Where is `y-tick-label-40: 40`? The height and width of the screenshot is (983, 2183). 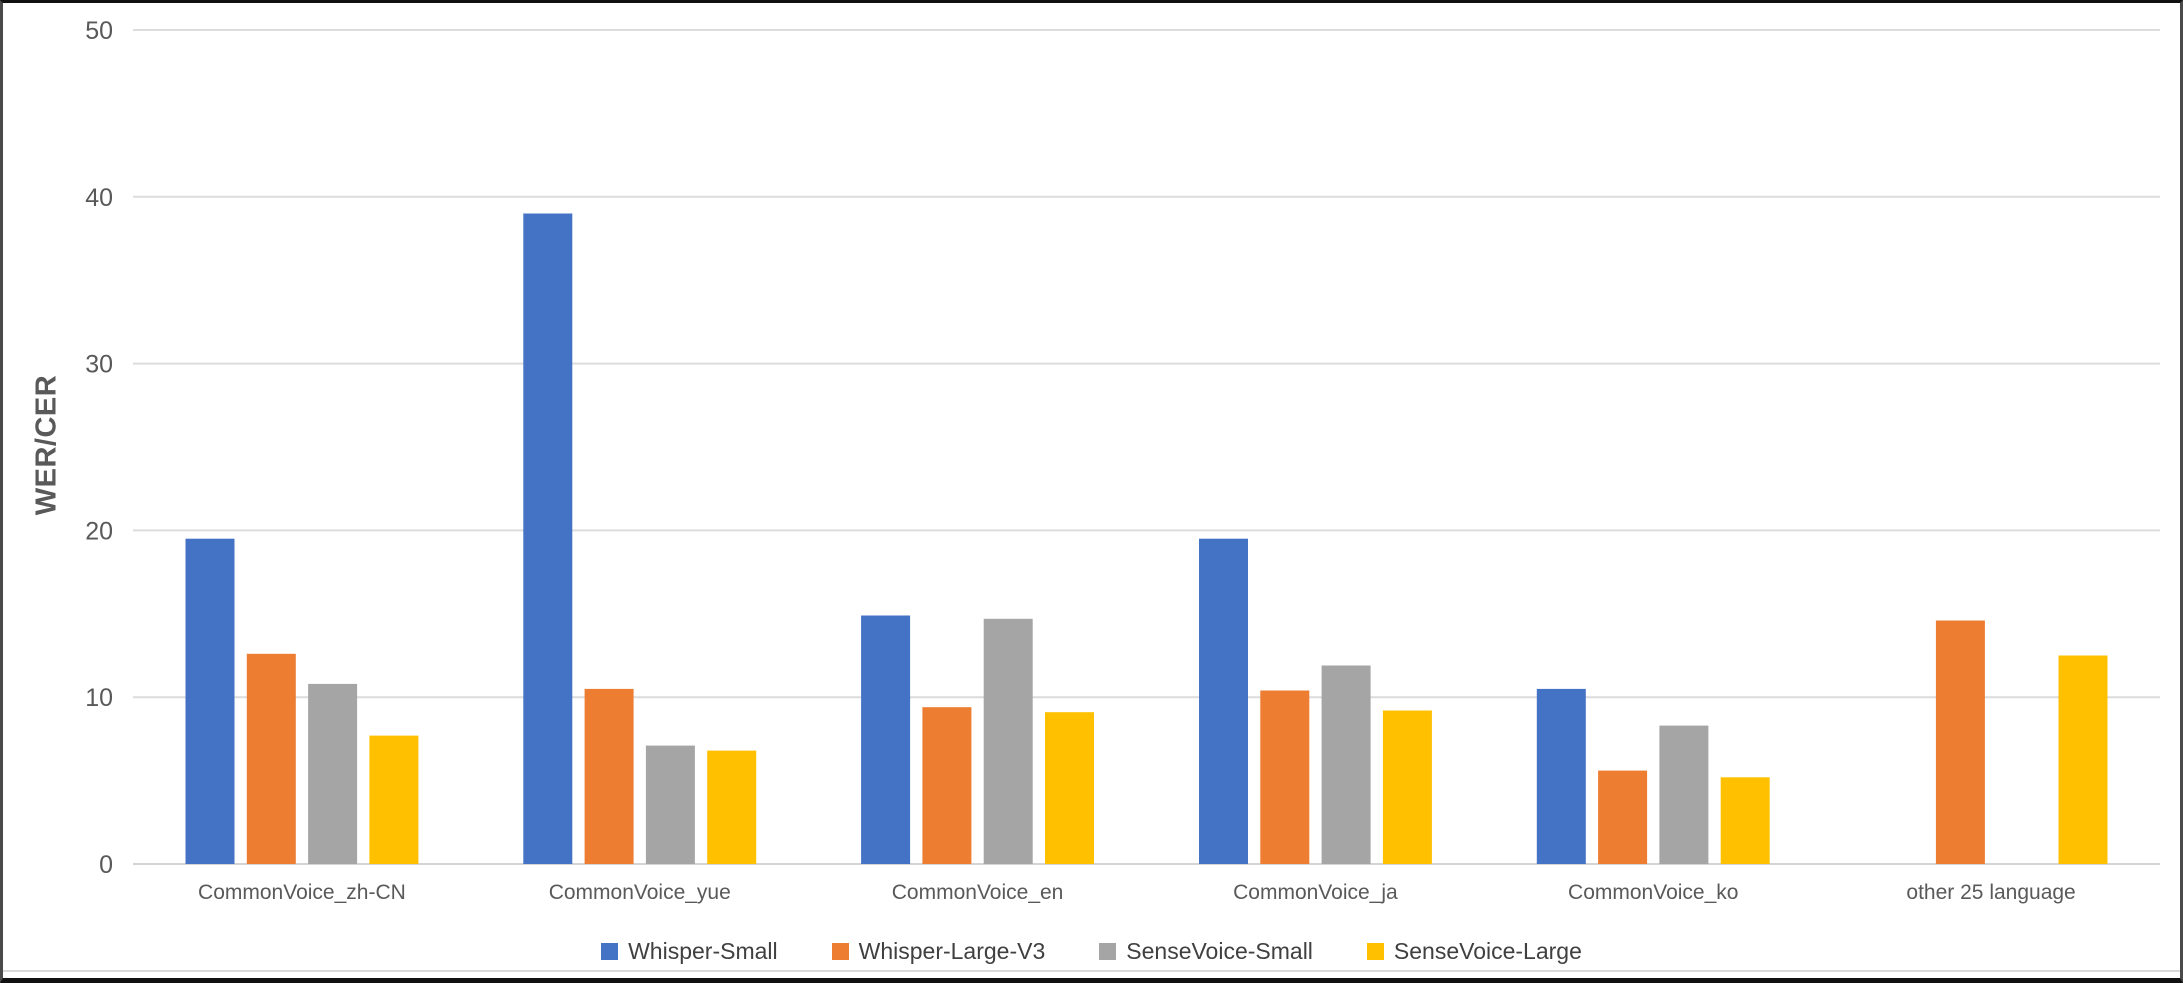 y-tick-label-40: 40 is located at coordinates (99, 198).